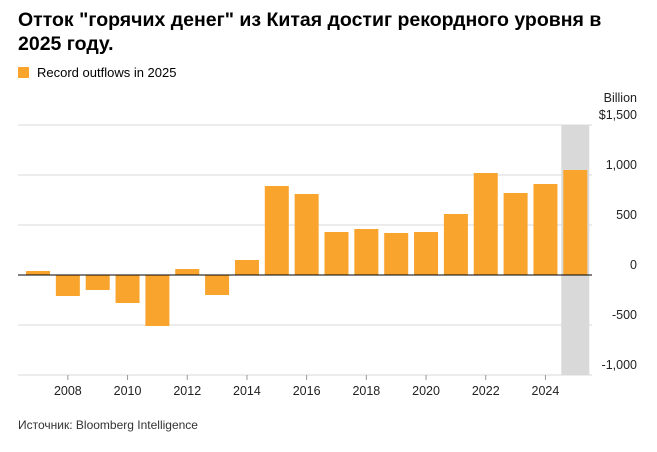 The width and height of the screenshot is (657, 452). I want to click on y-tick-label: -1,000, so click(619, 365).